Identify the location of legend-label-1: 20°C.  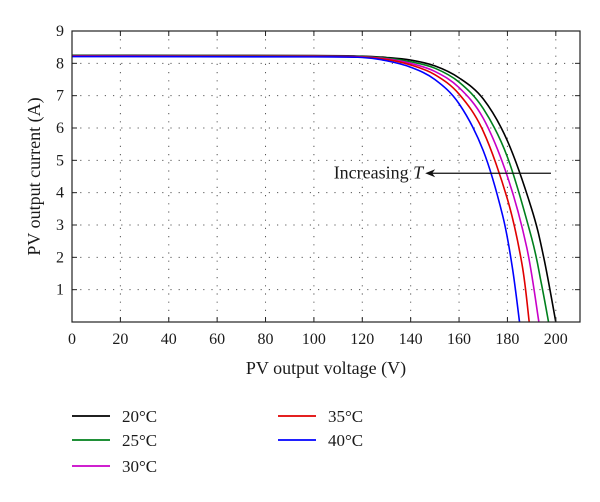
(139, 416).